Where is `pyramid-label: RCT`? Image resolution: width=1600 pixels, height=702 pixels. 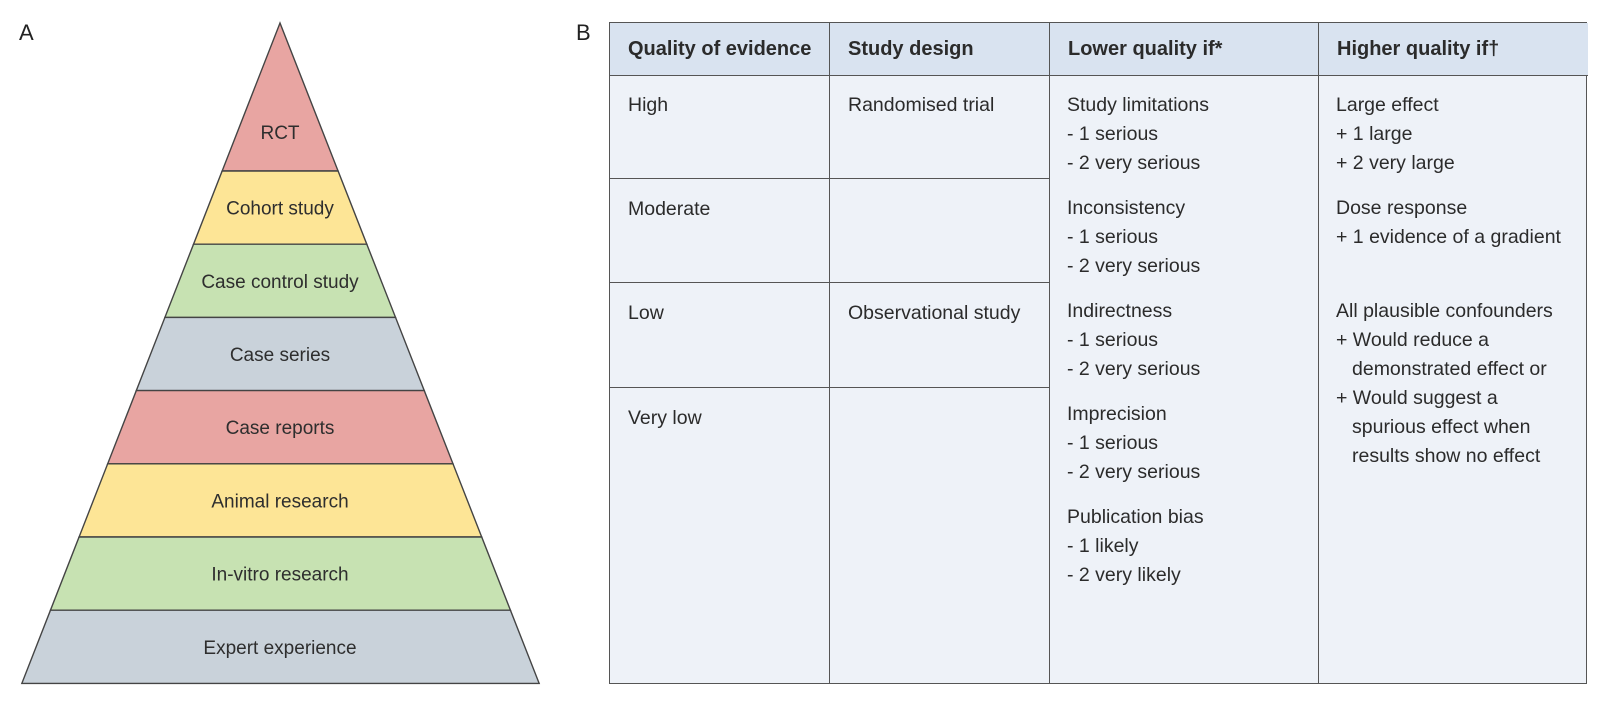
pyramid-label: RCT is located at coordinates (279, 133).